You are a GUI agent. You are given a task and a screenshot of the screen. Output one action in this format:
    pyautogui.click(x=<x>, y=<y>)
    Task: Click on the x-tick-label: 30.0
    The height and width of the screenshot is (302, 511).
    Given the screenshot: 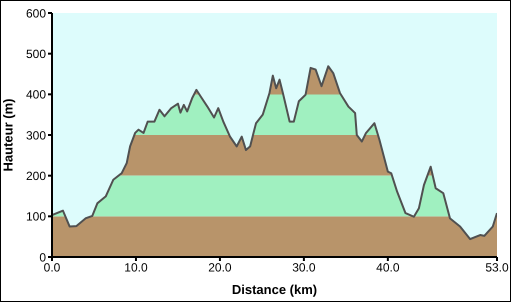 What is the action you would take?
    pyautogui.click(x=304, y=267)
    